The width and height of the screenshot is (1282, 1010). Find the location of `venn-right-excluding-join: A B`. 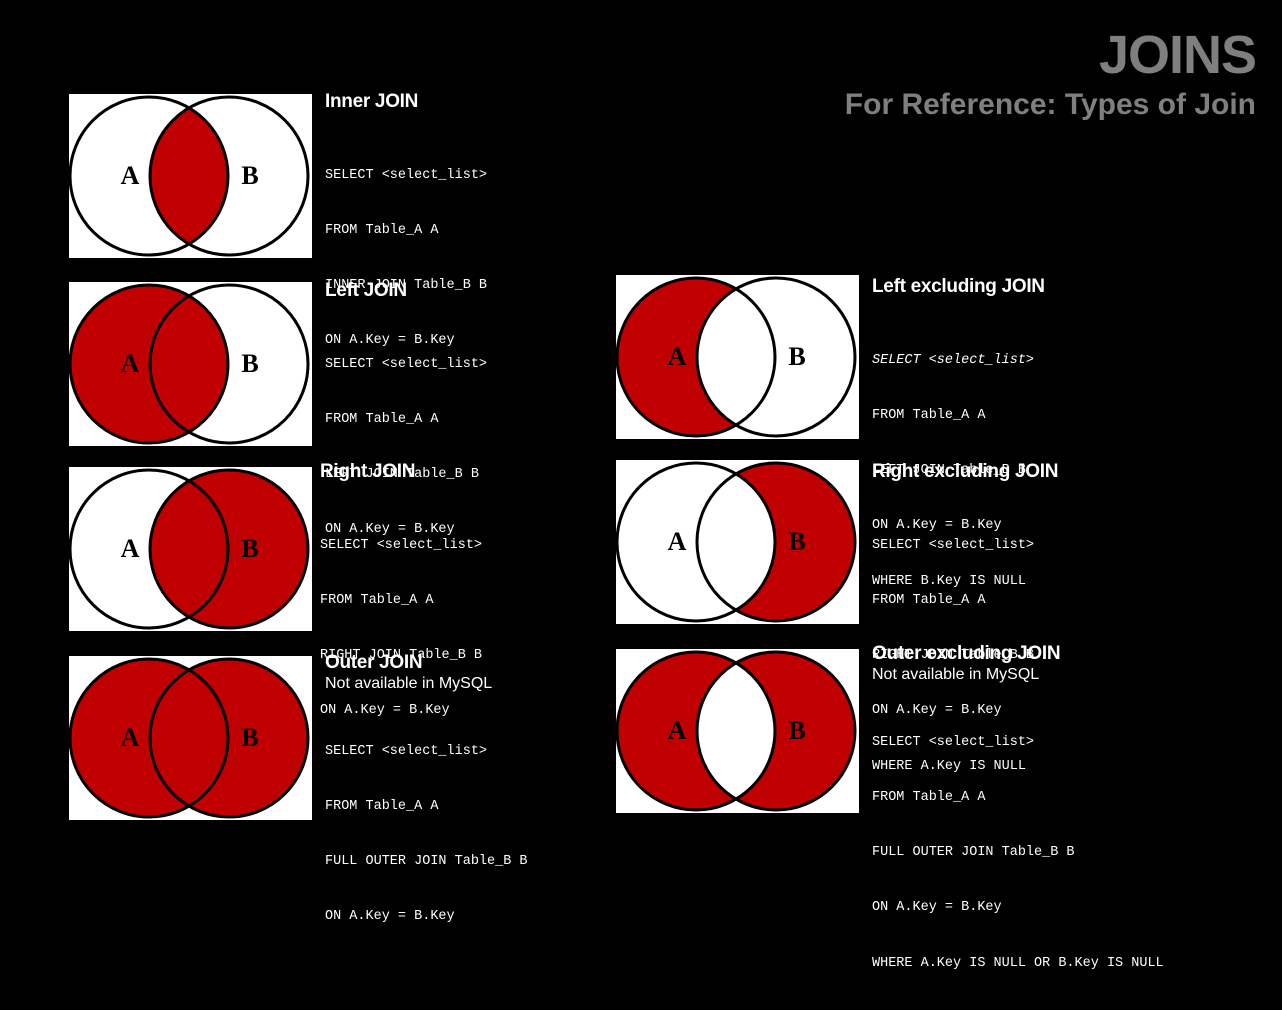

venn-right-excluding-join: A B is located at coordinates (737, 542).